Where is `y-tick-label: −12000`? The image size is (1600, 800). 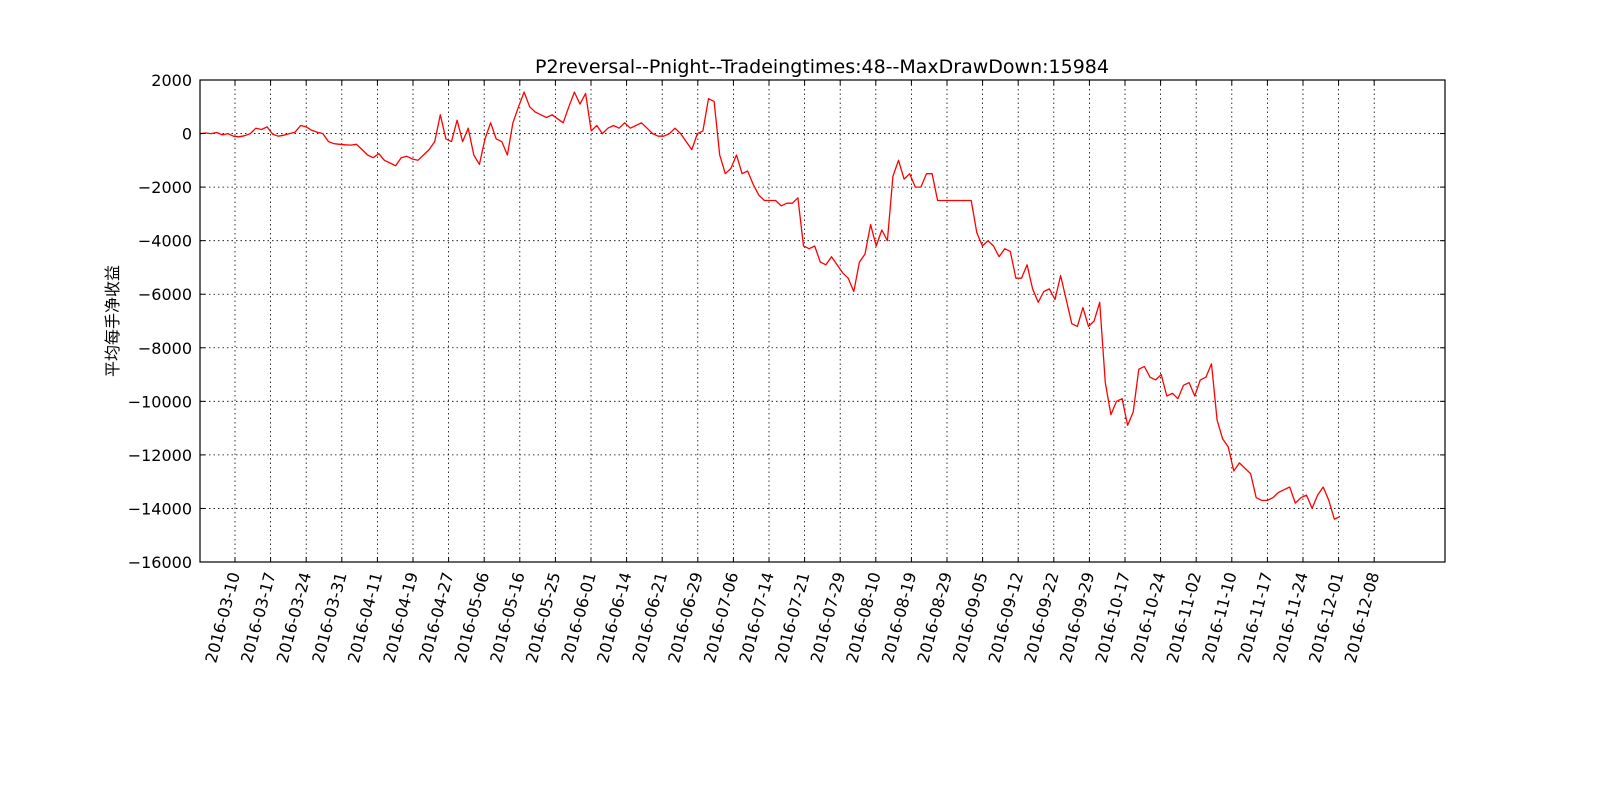
y-tick-label: −12000 is located at coordinates (160, 455).